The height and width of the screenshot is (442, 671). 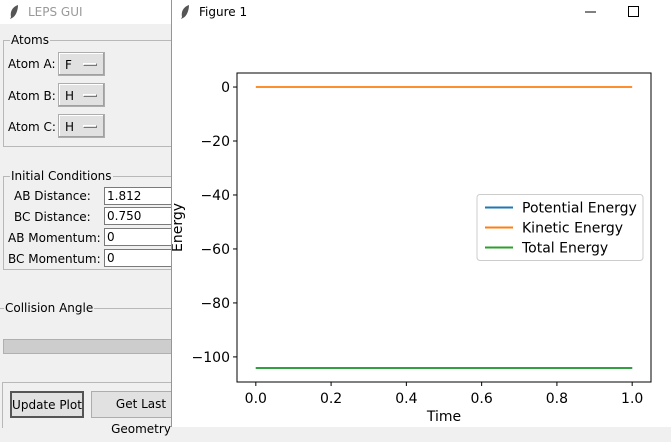 What do you see at coordinates (223, 12) in the screenshot?
I see `window-title: Figure 1` at bounding box center [223, 12].